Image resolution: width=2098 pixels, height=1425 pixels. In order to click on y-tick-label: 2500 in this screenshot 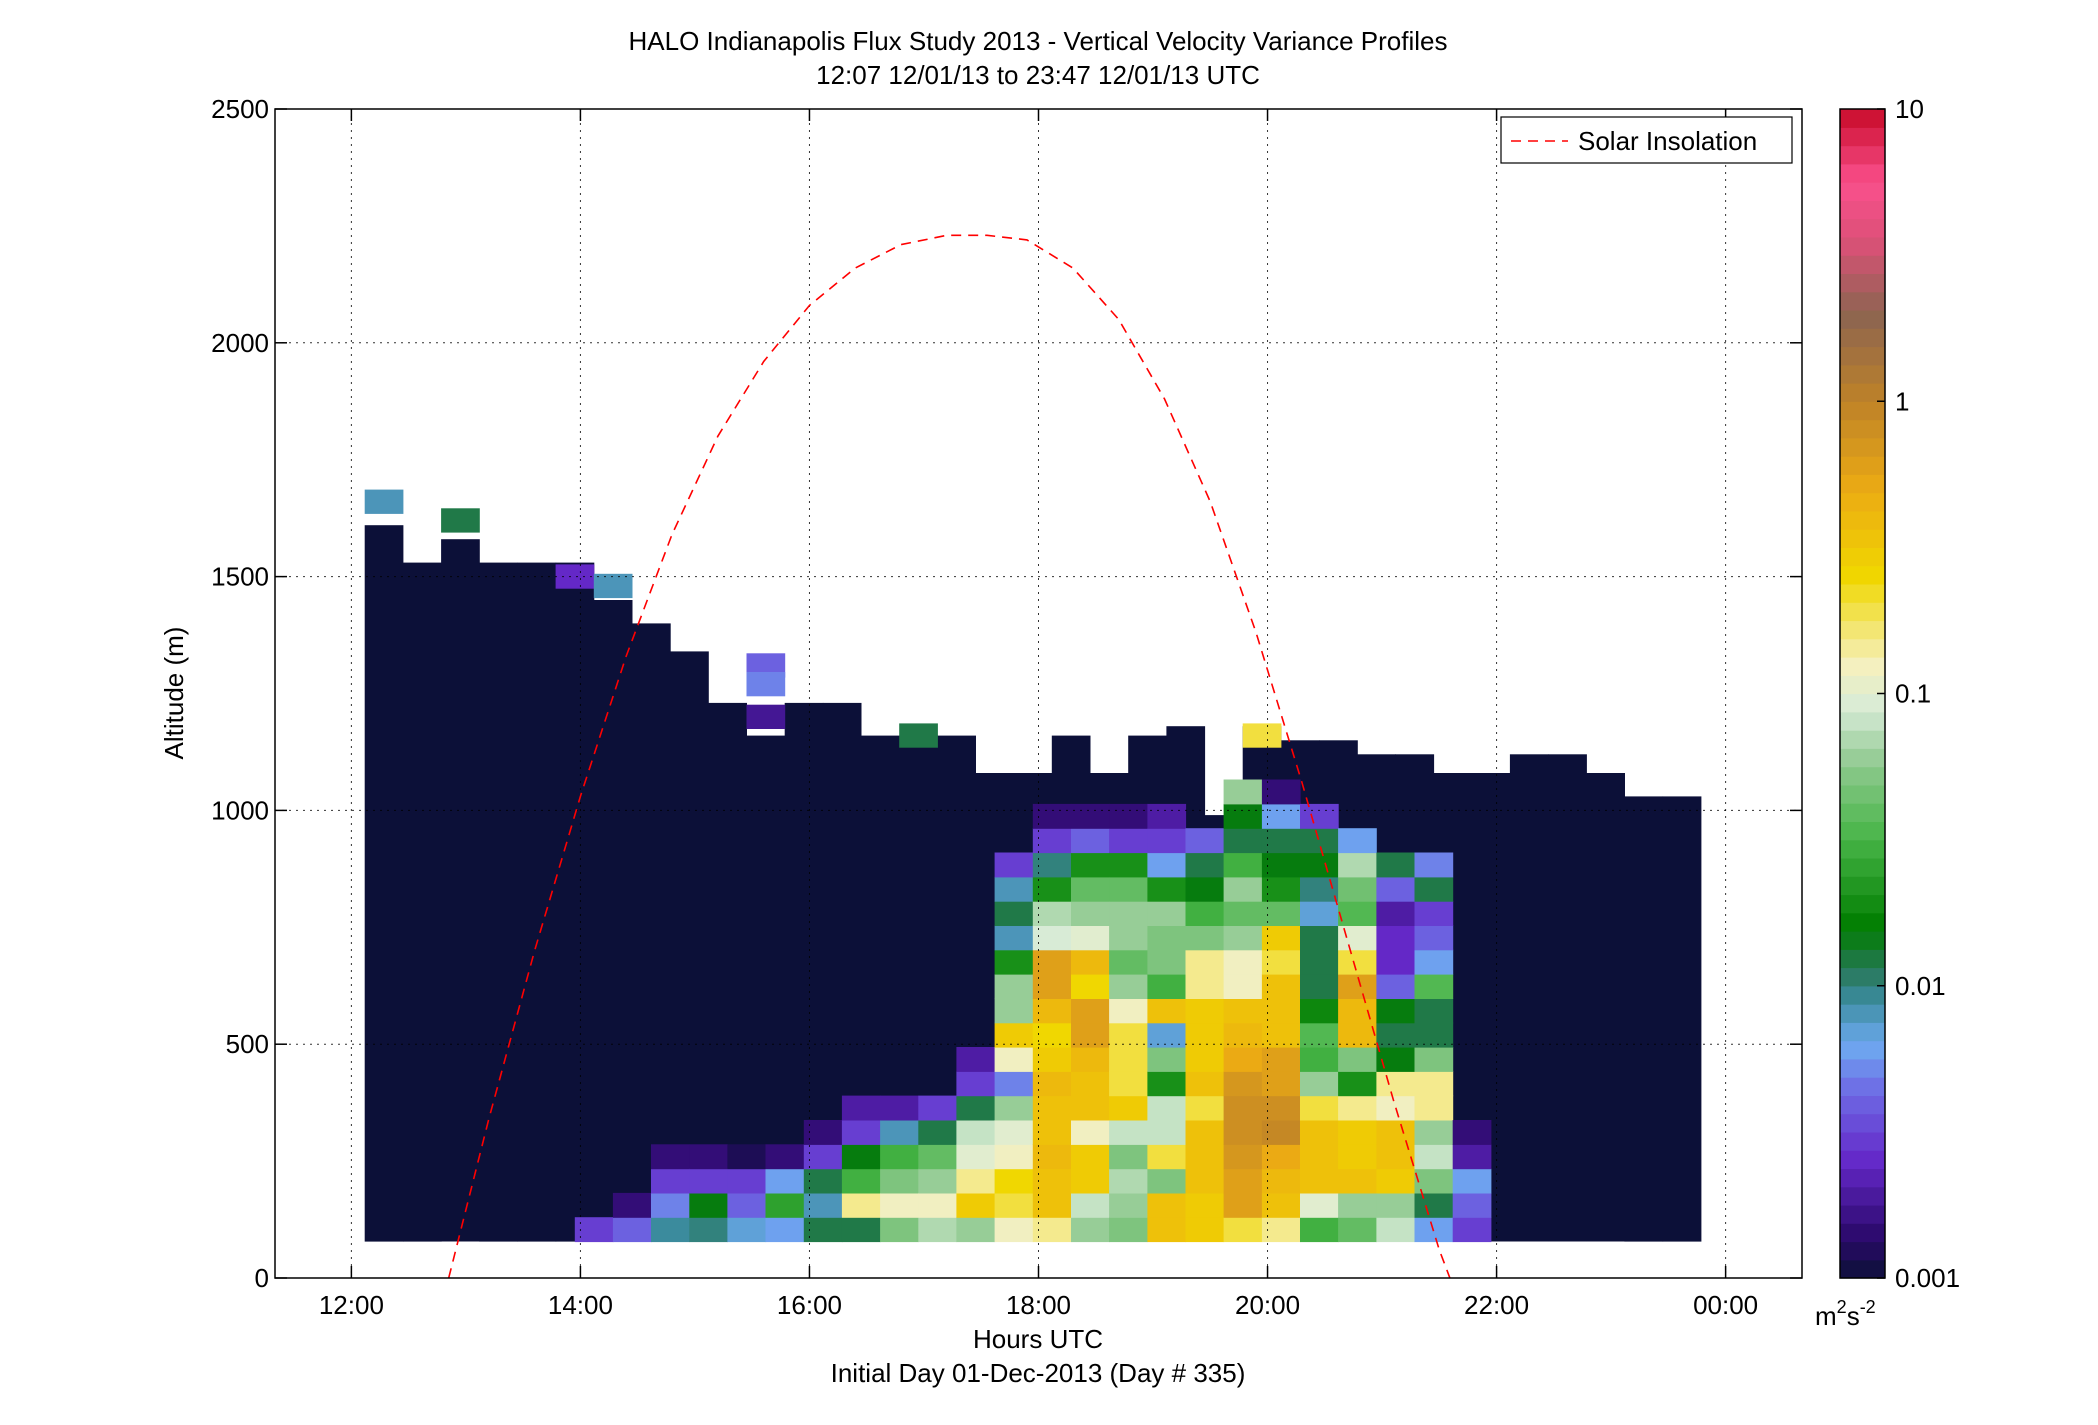, I will do `click(240, 109)`.